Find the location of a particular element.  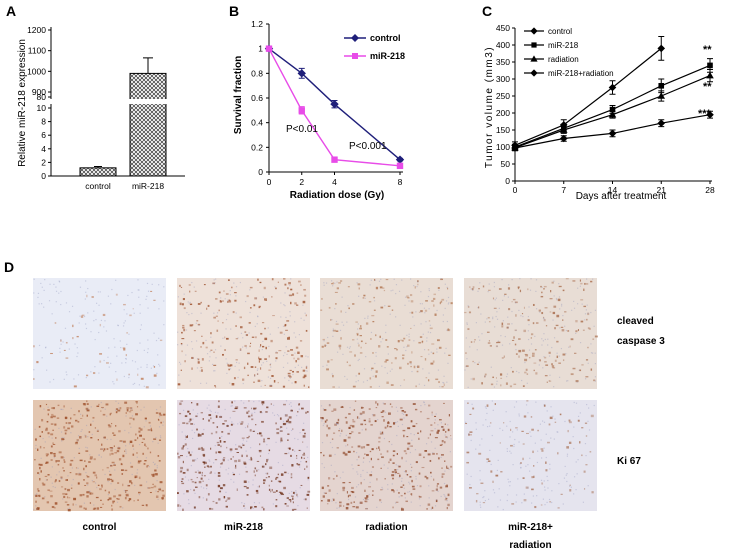

panel-c-ytick-label: 350 is located at coordinates (503, 62).